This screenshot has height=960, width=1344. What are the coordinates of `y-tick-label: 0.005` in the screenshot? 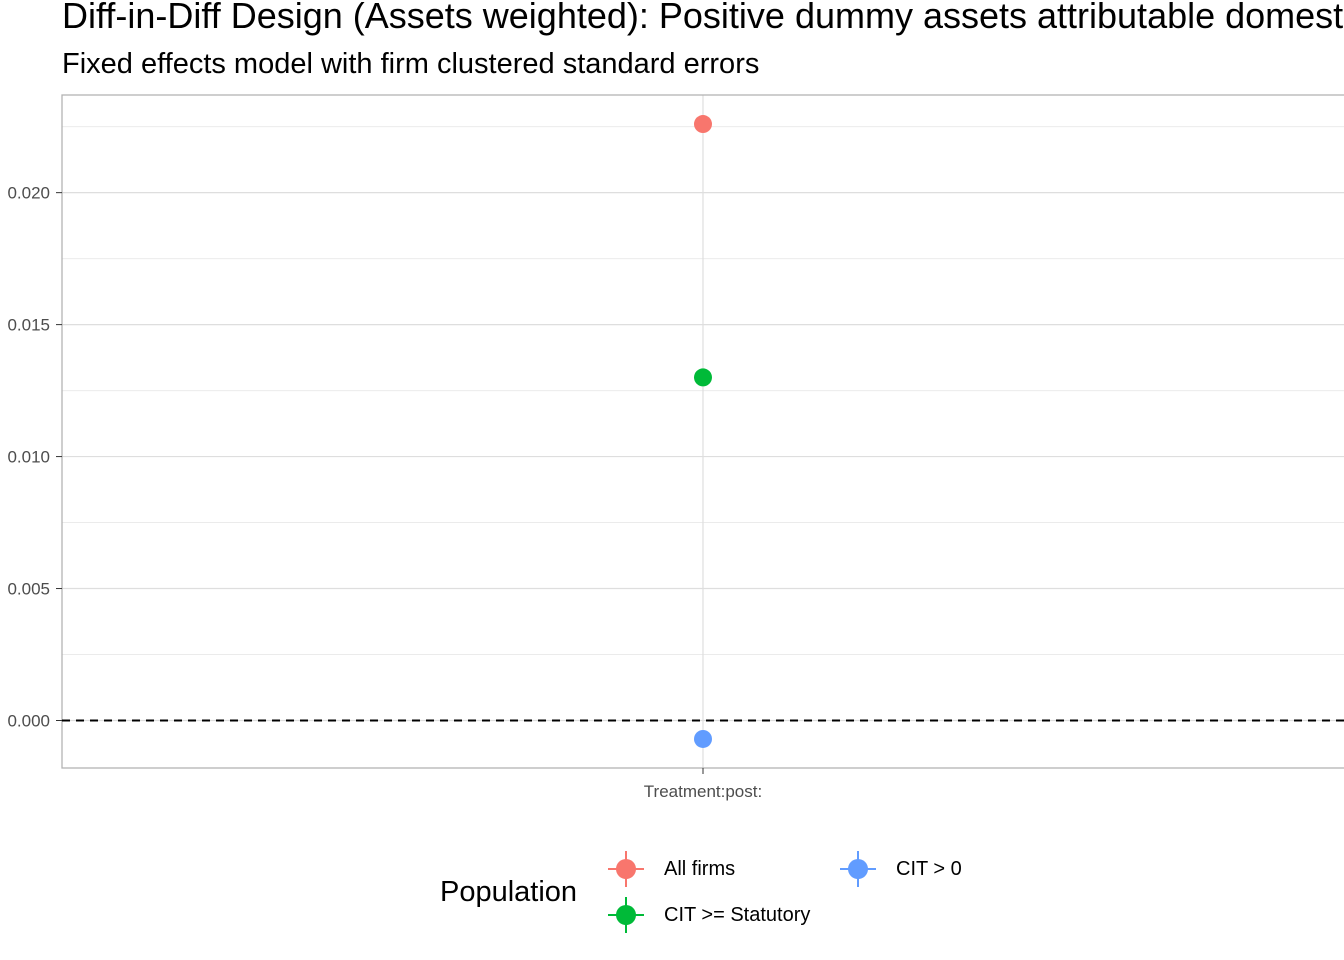 It's located at (28, 589).